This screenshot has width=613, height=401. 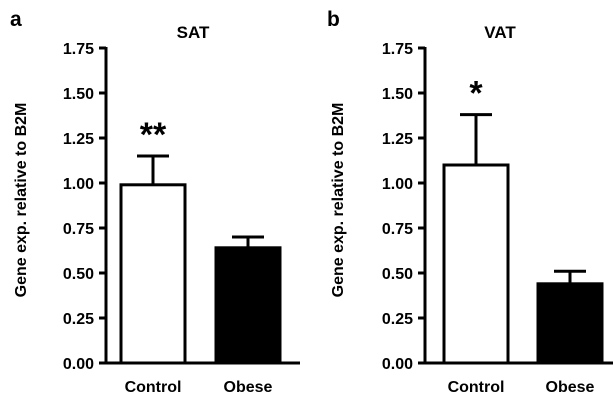 I want to click on significance-marker: *, so click(x=476, y=94).